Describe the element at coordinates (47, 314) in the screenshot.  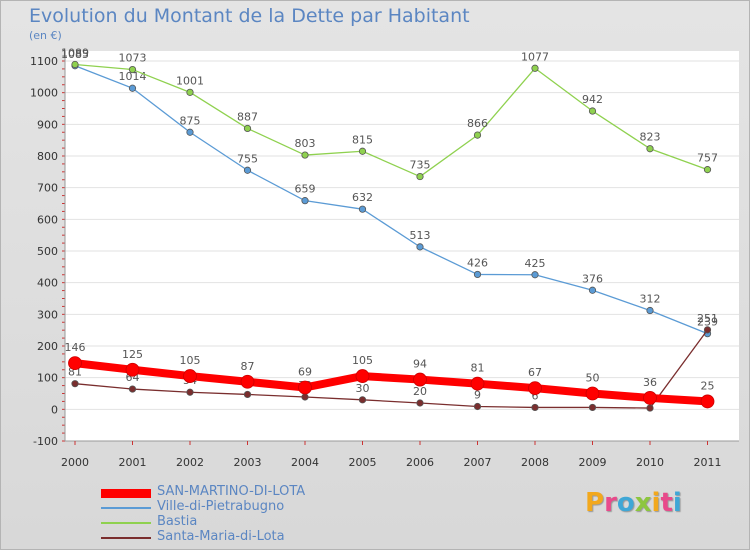
I see `y-tick-label: 300` at that location.